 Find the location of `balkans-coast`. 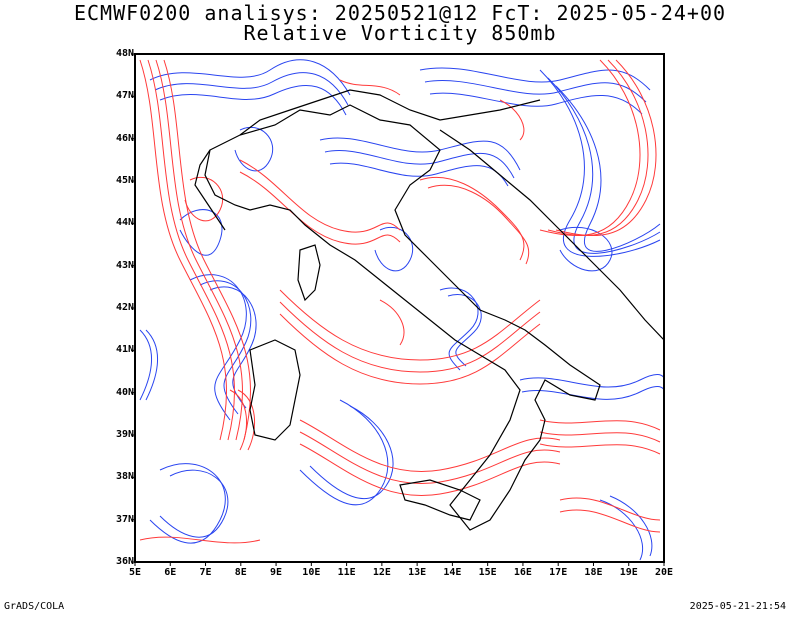

balkans-coast is located at coordinates (551, 235).